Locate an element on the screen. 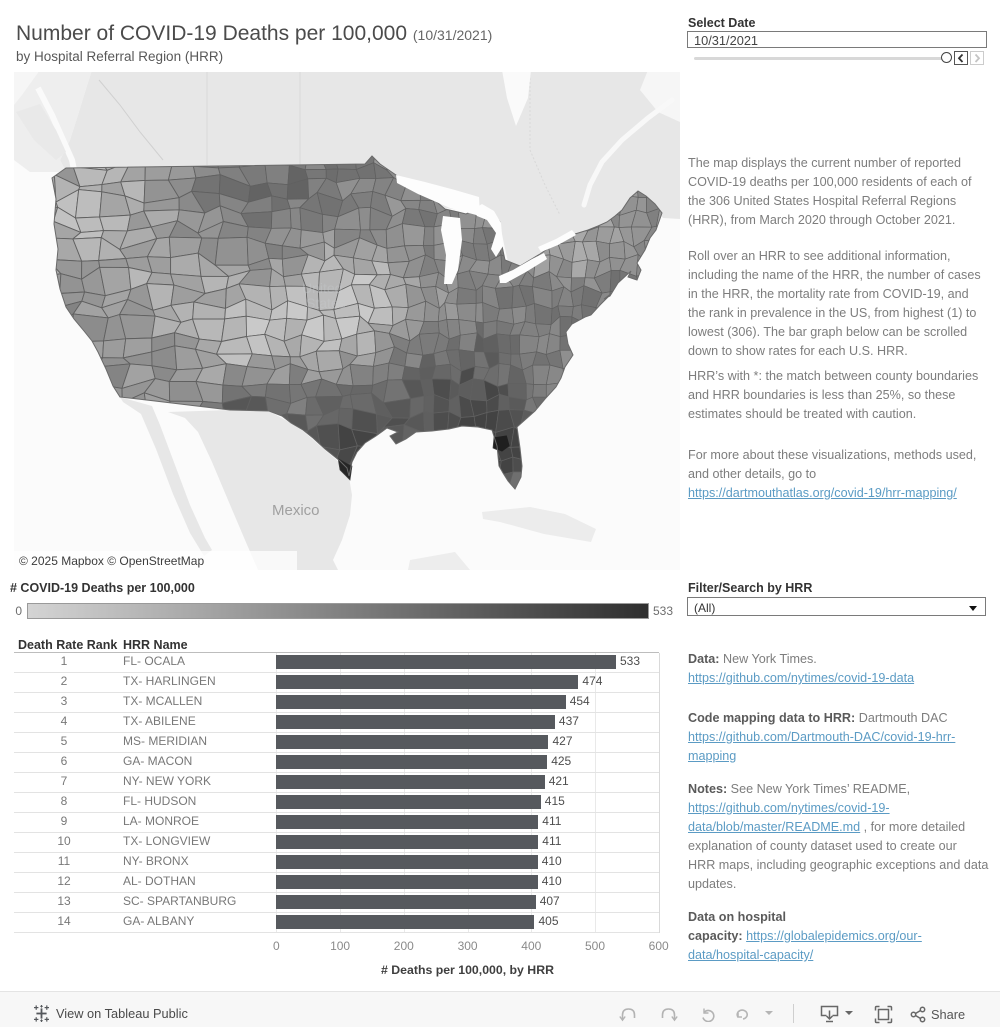 The height and width of the screenshot is (1027, 1000). svg-text: Mexico is located at coordinates (296, 510).